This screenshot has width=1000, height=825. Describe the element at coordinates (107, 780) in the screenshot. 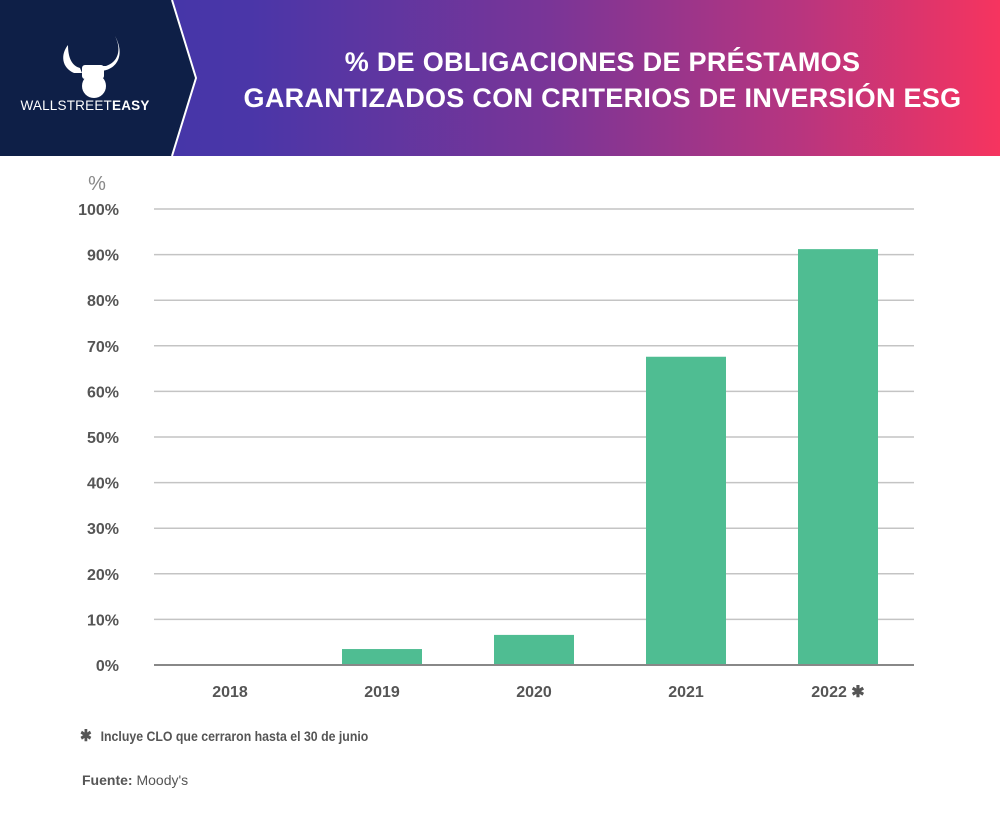

I see `source-label: Fuente:` at that location.